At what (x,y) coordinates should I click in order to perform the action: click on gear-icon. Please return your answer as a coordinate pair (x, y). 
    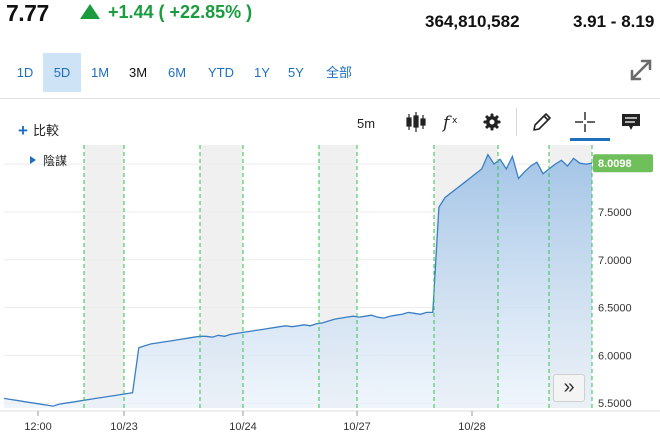
    Looking at the image, I should click on (492, 122).